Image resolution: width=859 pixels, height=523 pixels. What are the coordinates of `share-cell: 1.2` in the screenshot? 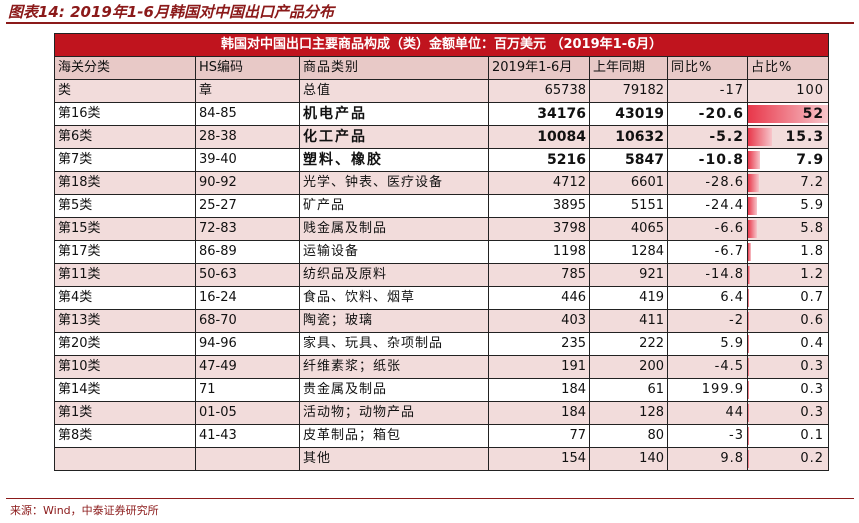 It's located at (788, 275).